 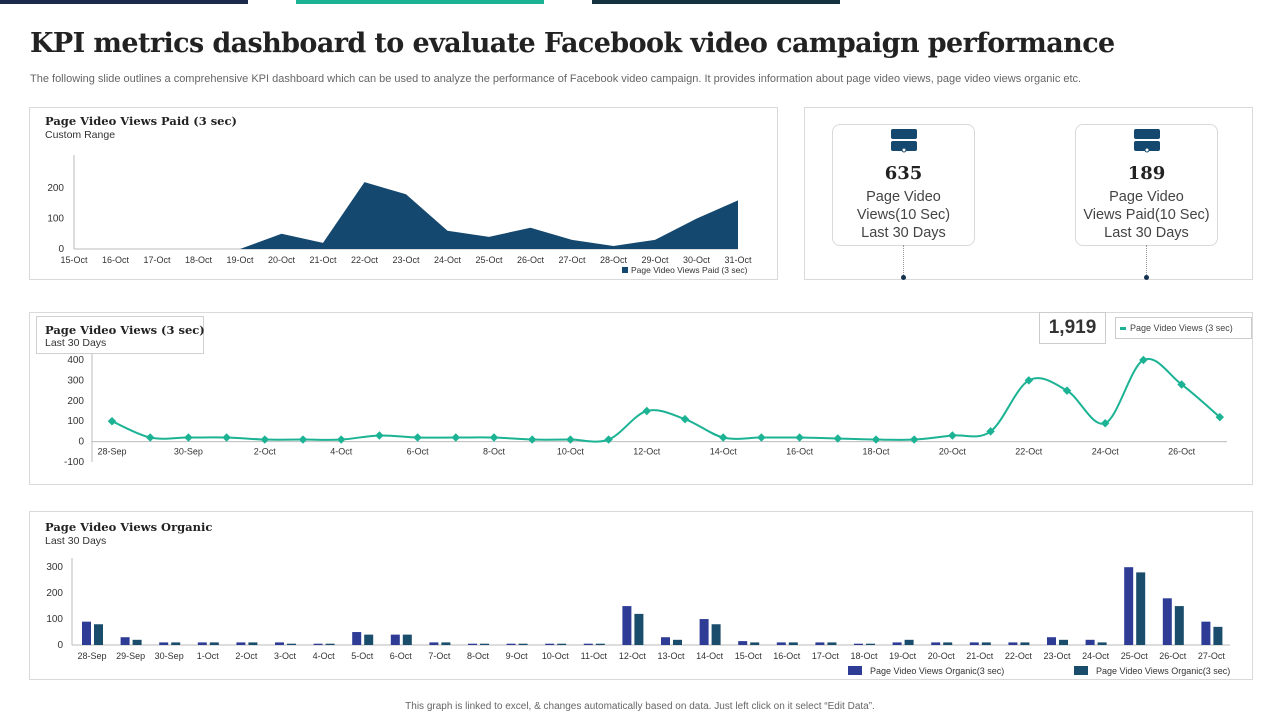 What do you see at coordinates (903, 656) in the screenshot?
I see `x-tick-label: 19-Oct` at bounding box center [903, 656].